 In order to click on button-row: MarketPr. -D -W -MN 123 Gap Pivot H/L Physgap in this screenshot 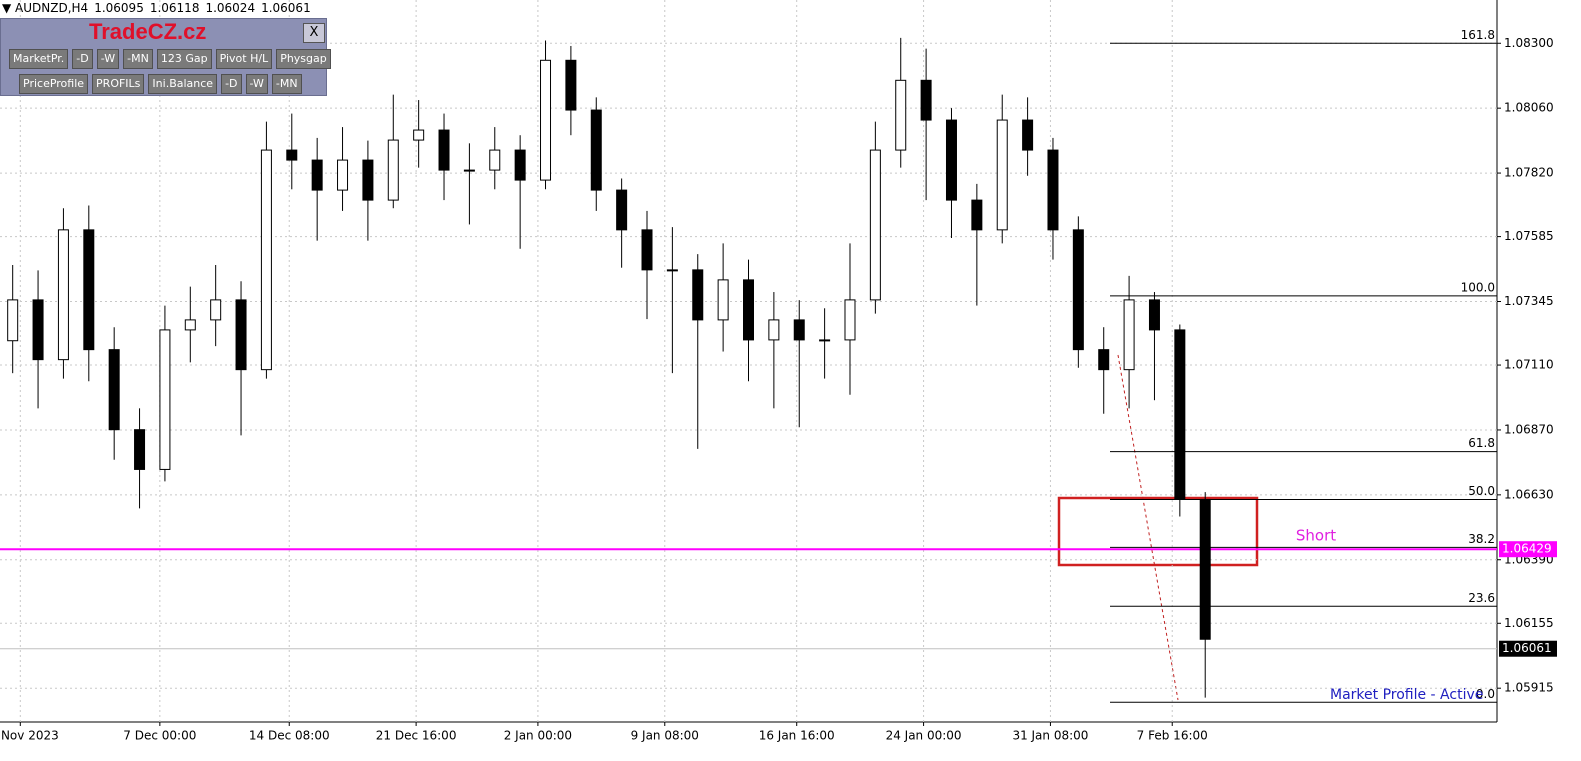, I will do `click(170, 59)`.